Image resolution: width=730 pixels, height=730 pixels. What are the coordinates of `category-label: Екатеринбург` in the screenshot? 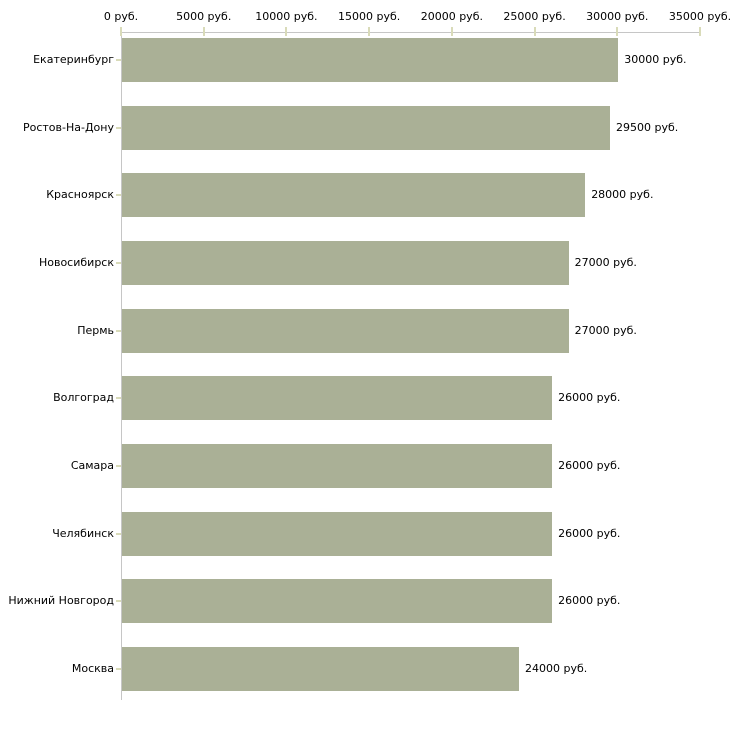 It's located at (73, 59).